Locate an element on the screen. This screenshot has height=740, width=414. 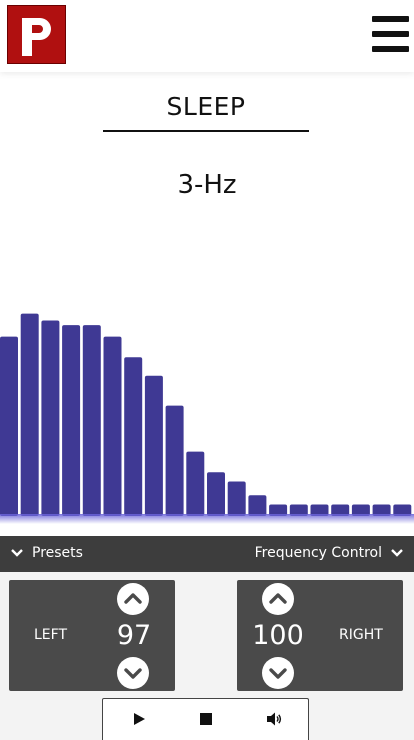
app-header is located at coordinates (207, 36).